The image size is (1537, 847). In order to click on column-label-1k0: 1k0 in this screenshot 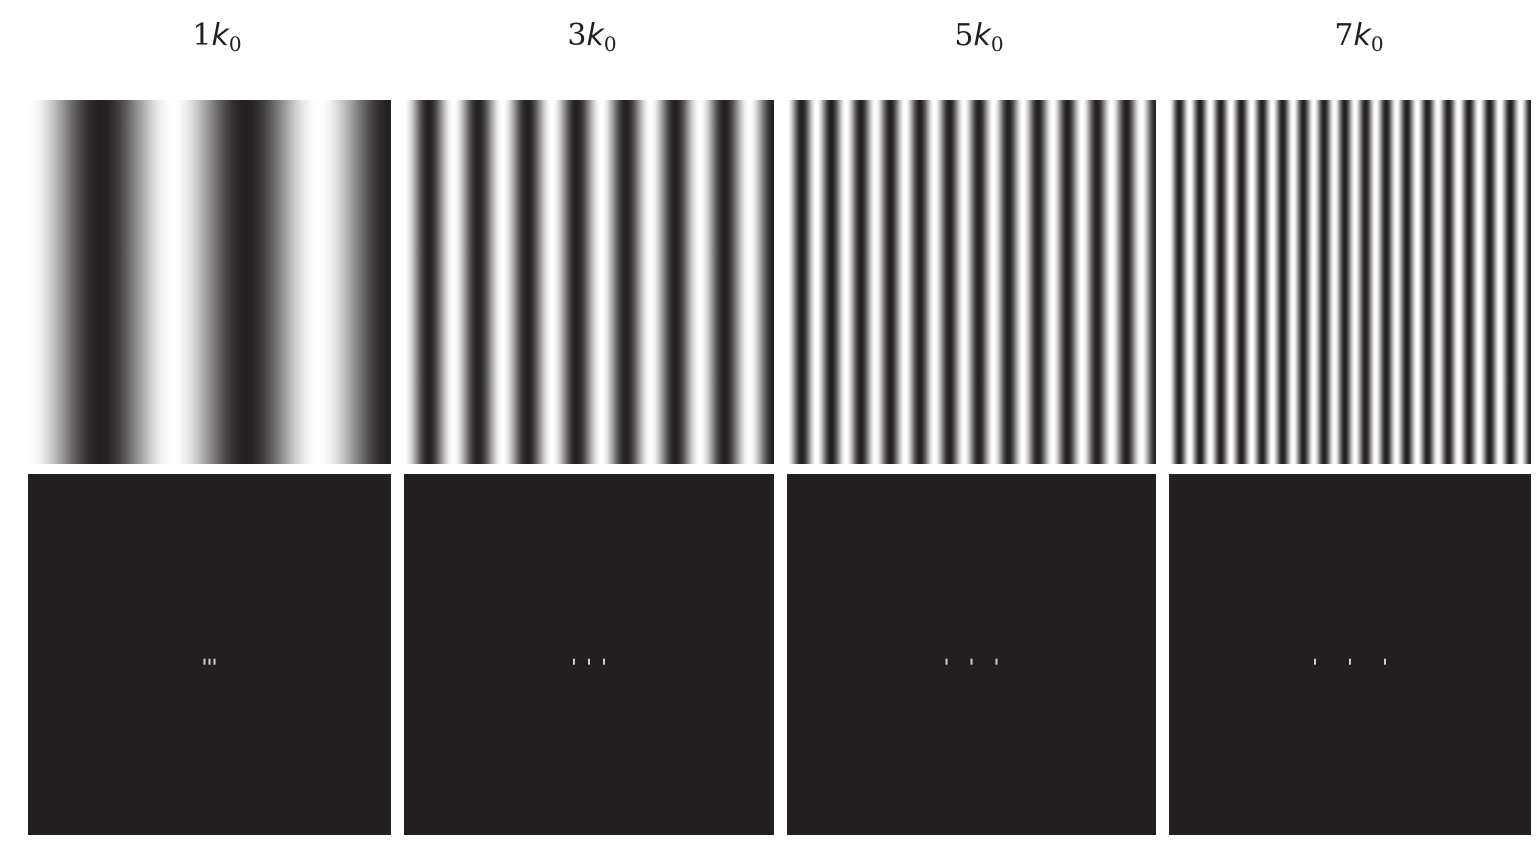, I will do `click(217, 37)`.